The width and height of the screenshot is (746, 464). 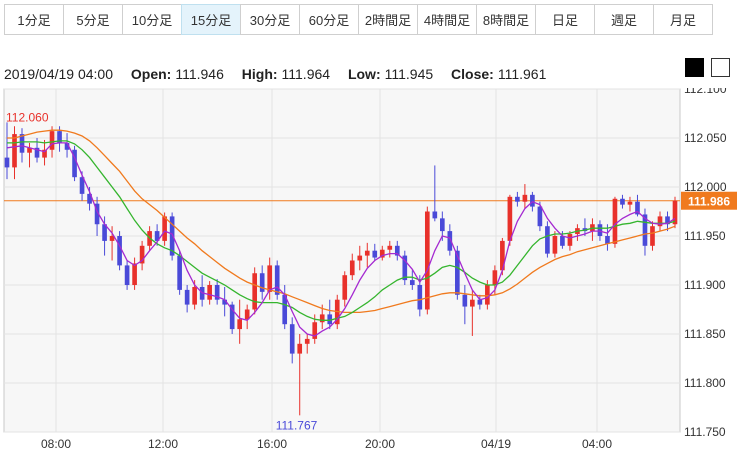 I want to click on tab-3: 10分足, so click(x=152, y=19).